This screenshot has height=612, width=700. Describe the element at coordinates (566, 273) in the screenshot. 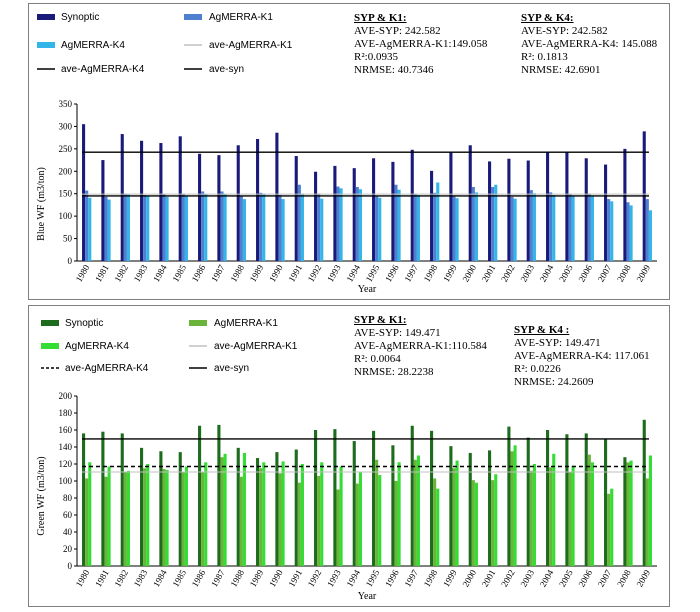

I see `x-tick-label: 2005` at that location.